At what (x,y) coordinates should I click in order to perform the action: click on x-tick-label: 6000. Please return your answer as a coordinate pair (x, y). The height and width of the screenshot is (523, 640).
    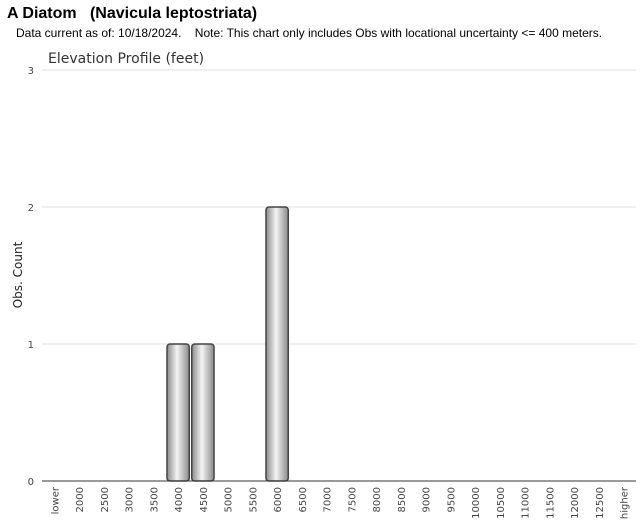
    Looking at the image, I should click on (278, 499).